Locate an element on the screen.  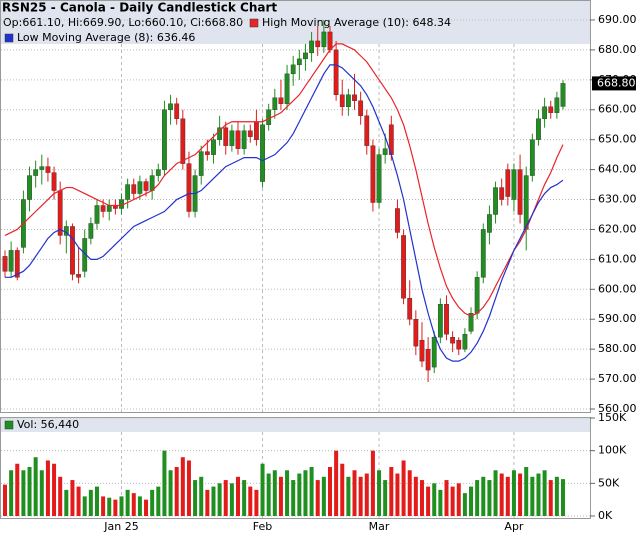
y-tick-label: 580.00 is located at coordinates (617, 348).